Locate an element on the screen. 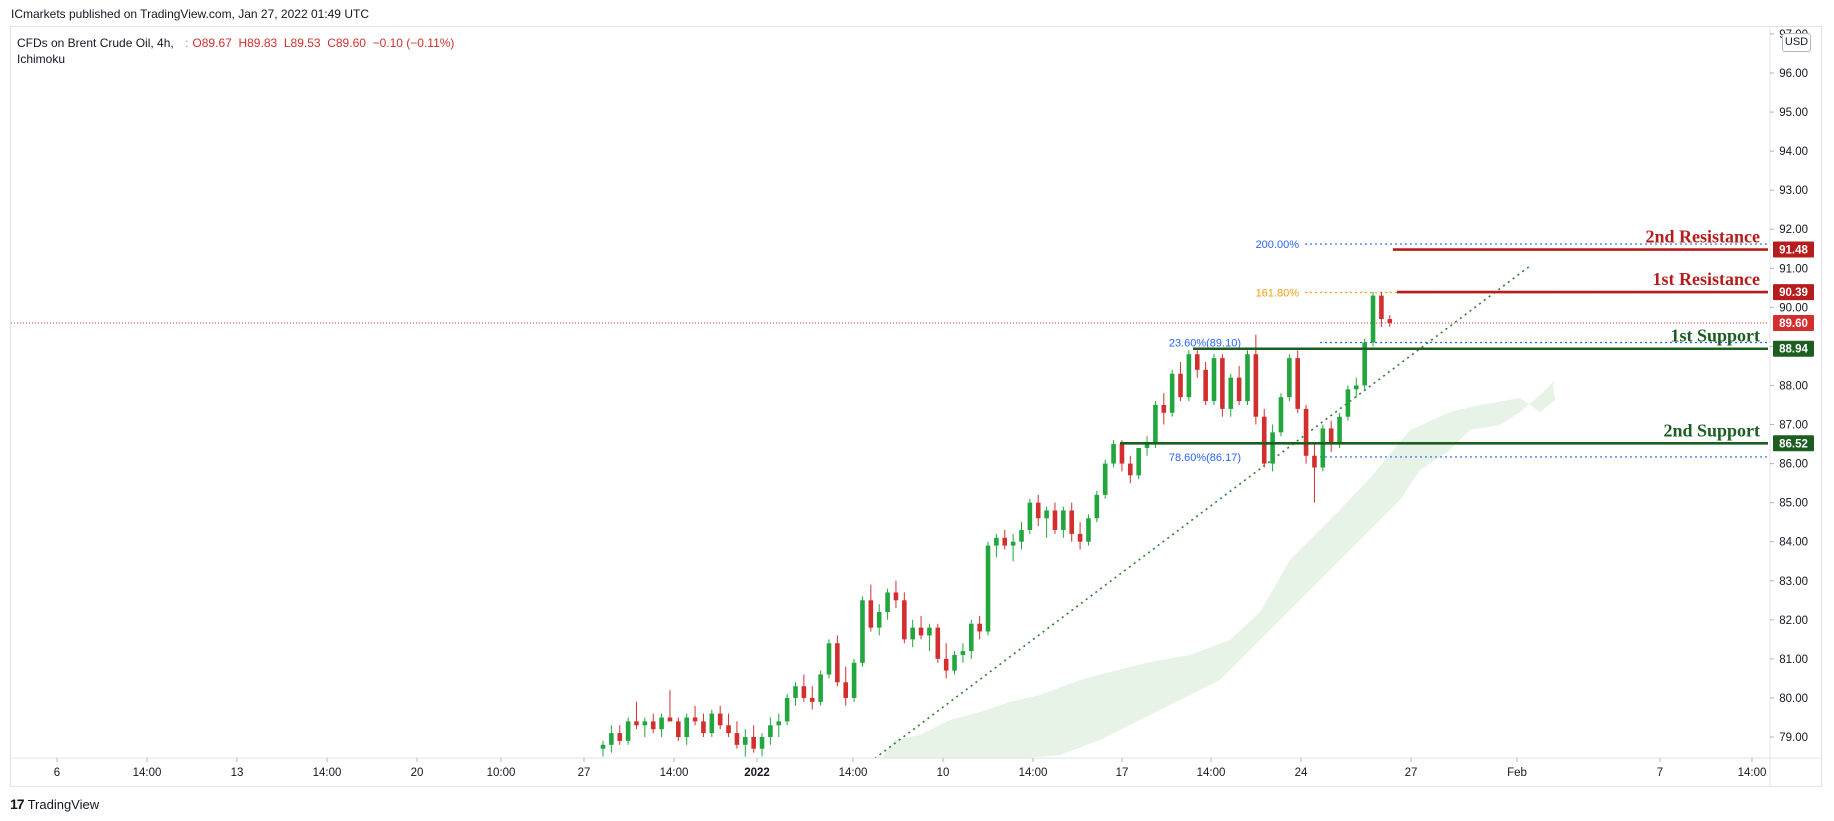 The width and height of the screenshot is (1834, 821). ohlc-change: −0.10 (−0.11%) is located at coordinates (413, 43).